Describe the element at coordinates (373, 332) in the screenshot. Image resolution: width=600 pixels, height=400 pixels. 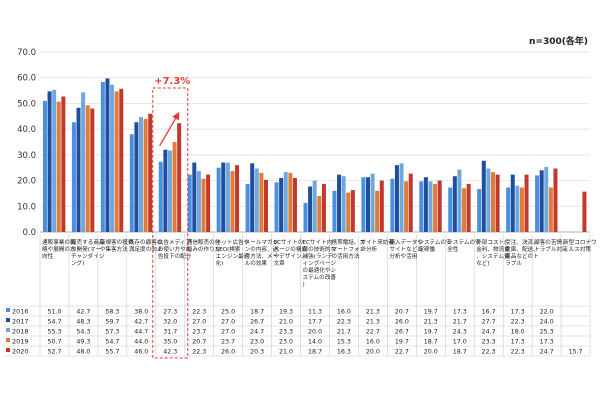
I see `value-label: 22.7` at that location.